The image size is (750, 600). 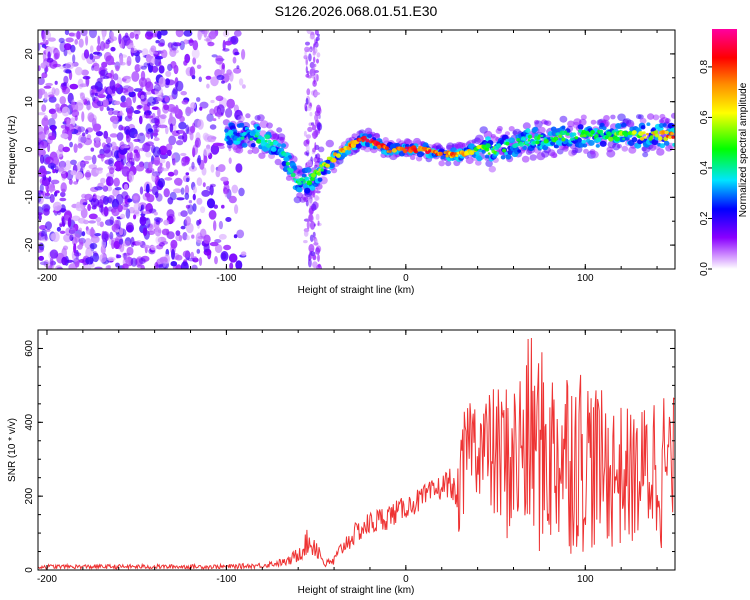 I want to click on y-tick-label: 0, so click(x=29, y=149).